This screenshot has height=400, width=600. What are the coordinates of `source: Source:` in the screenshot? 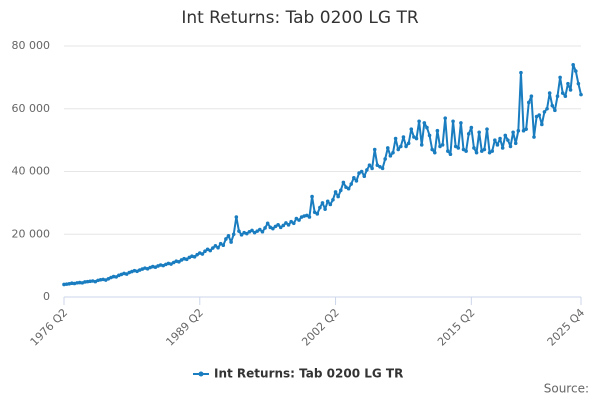 It's located at (566, 389).